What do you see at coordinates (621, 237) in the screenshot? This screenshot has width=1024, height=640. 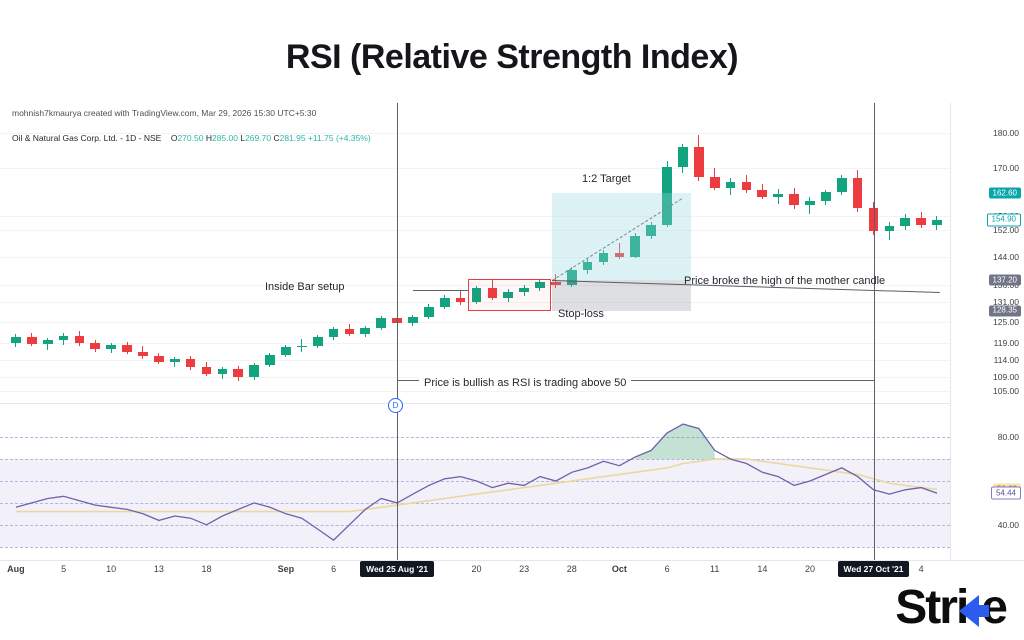 I see `target-zone` at bounding box center [621, 237].